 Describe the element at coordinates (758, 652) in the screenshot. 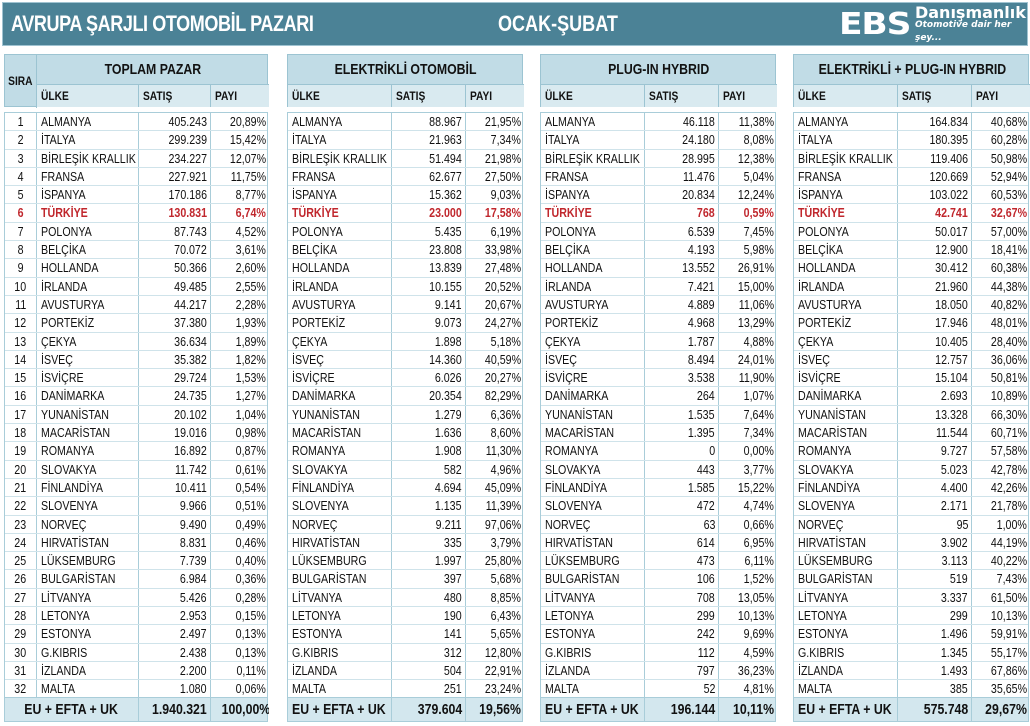

I see `share-value: 4,59%` at that location.